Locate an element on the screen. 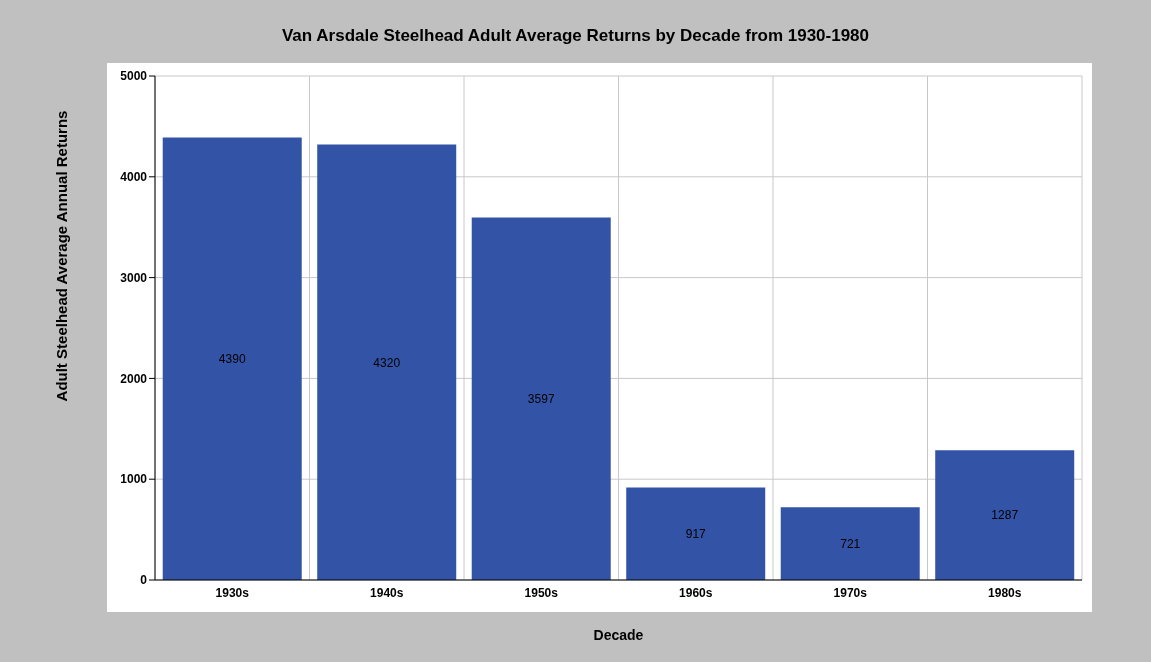 The height and width of the screenshot is (662, 1151). data-label: 1287 is located at coordinates (1005, 515).